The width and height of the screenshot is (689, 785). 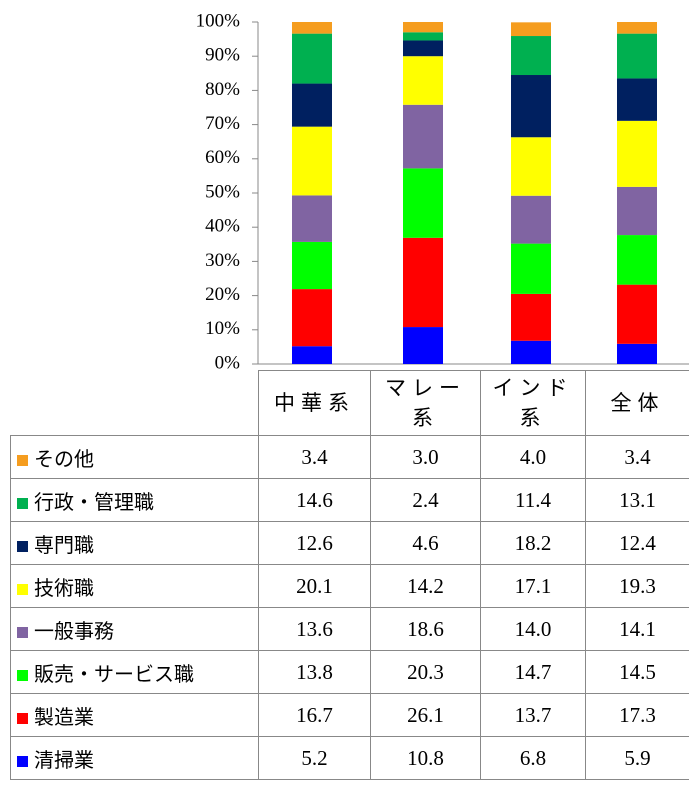 I want to click on column-header: 中華系, so click(x=314, y=403).